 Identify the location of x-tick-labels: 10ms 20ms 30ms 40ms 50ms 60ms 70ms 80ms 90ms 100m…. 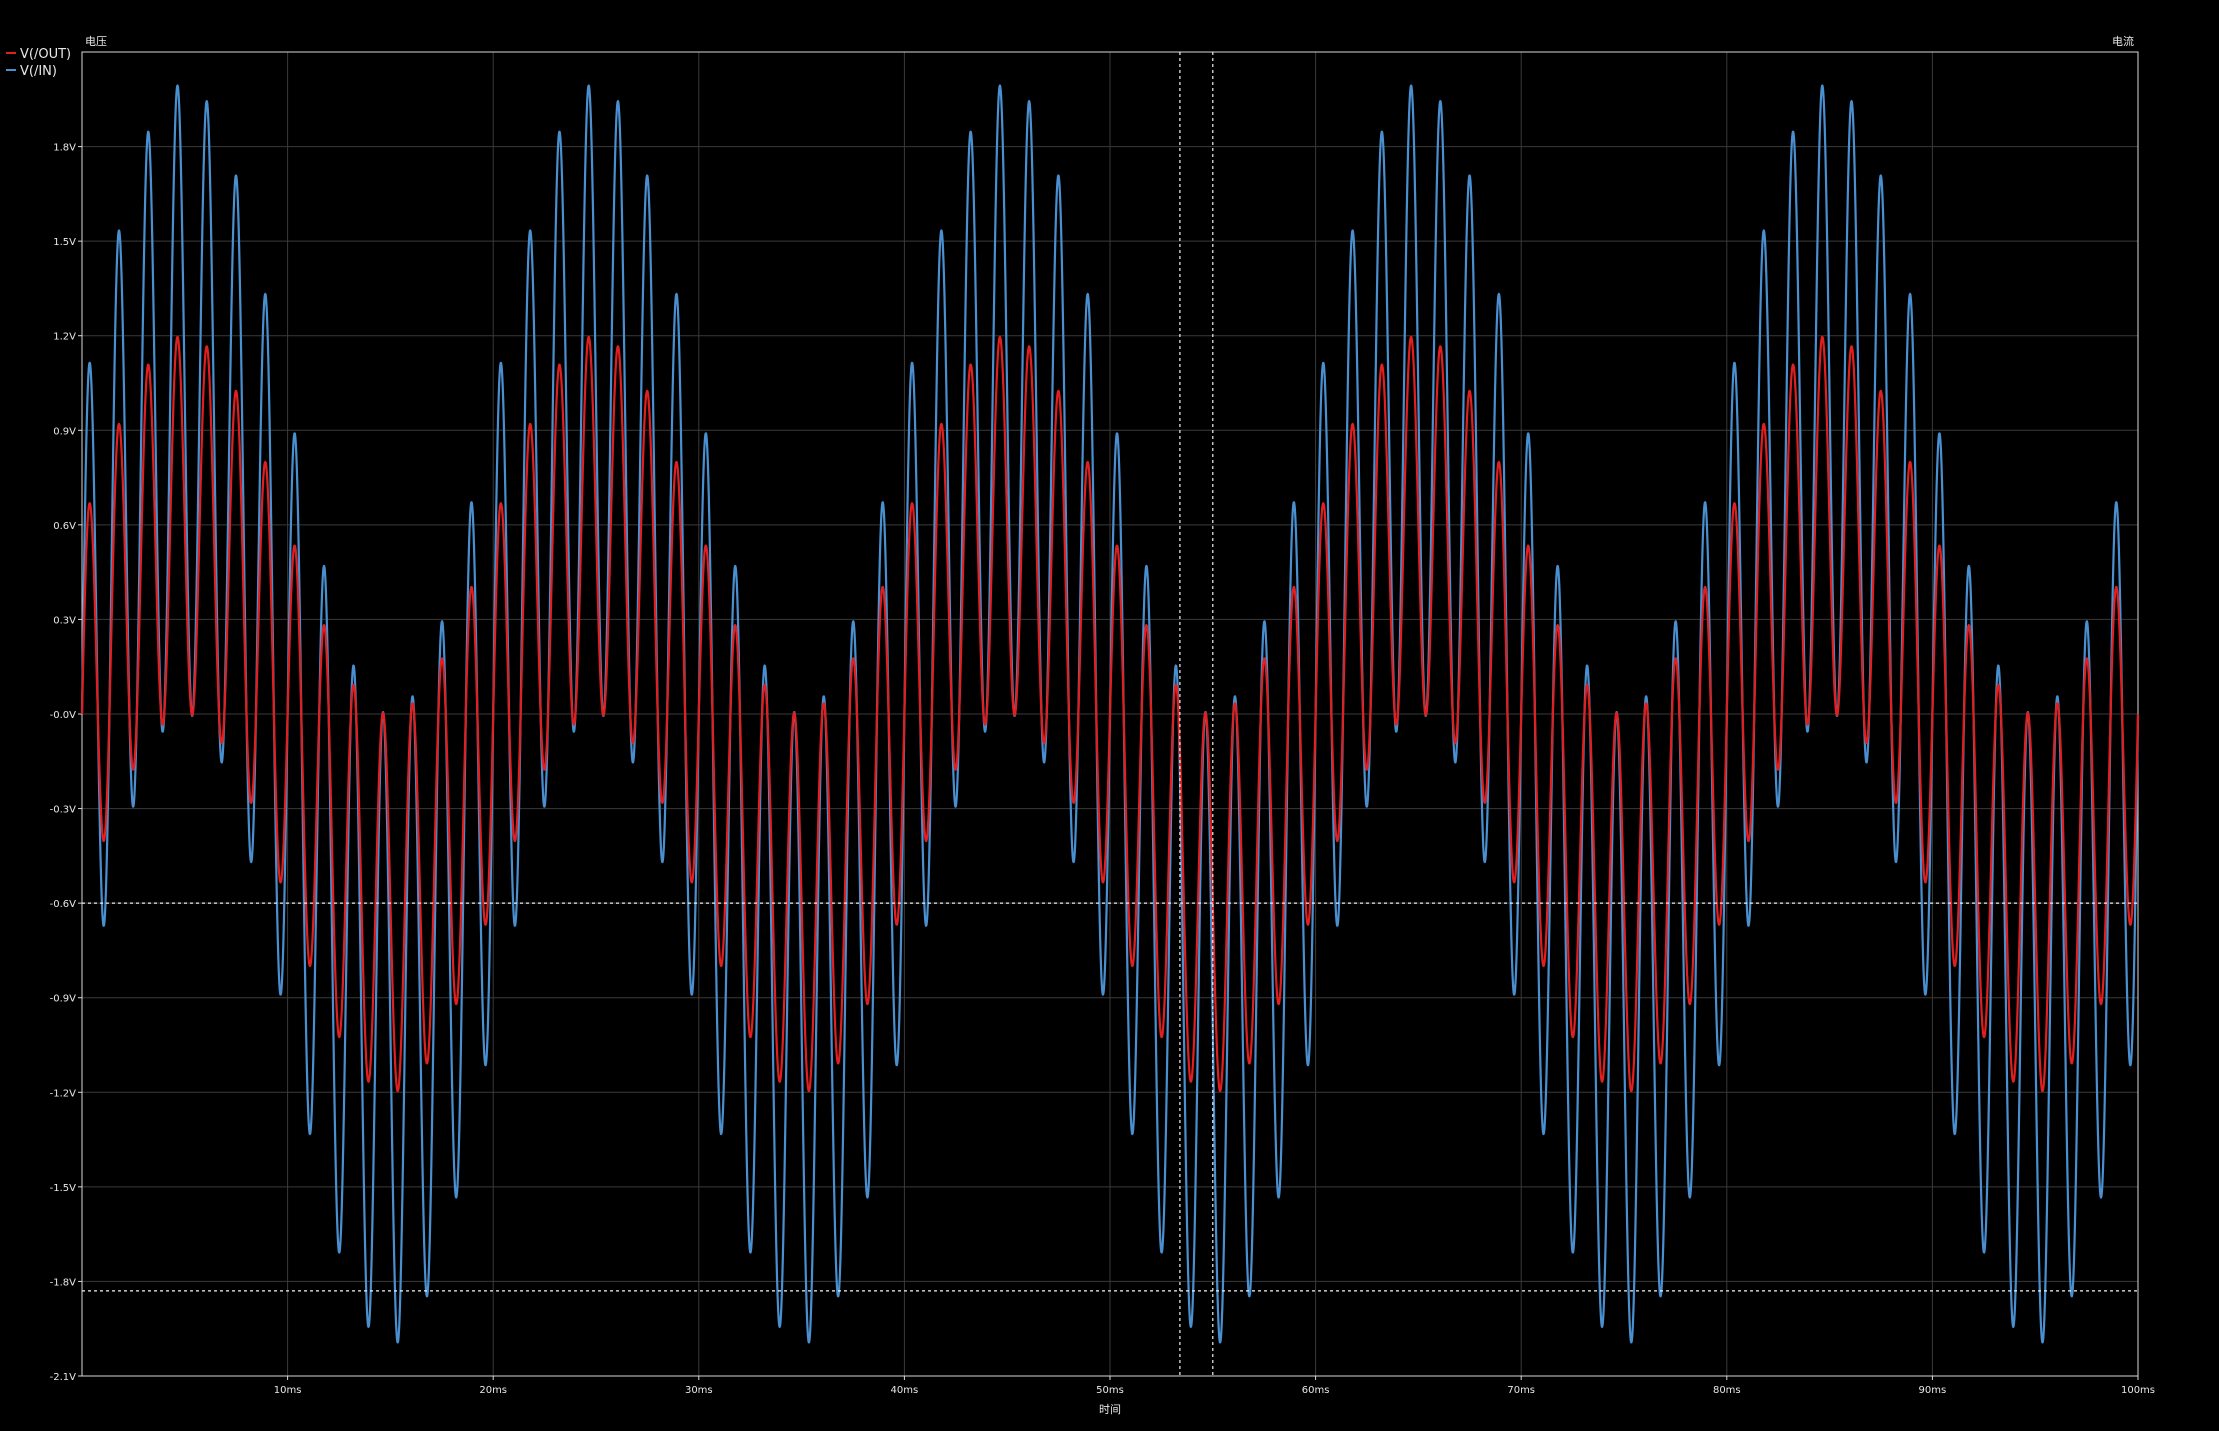
(1214, 1390).